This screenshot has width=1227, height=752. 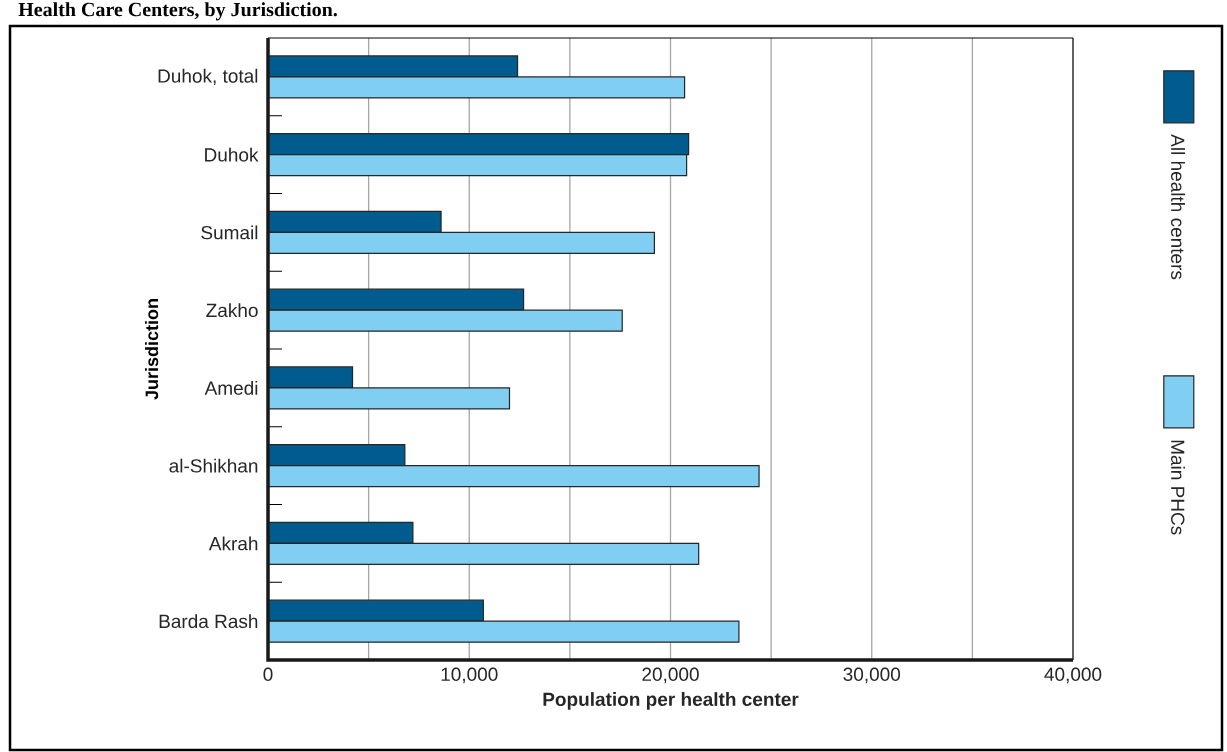 I want to click on x-axis-title: Population per health center, so click(x=671, y=701).